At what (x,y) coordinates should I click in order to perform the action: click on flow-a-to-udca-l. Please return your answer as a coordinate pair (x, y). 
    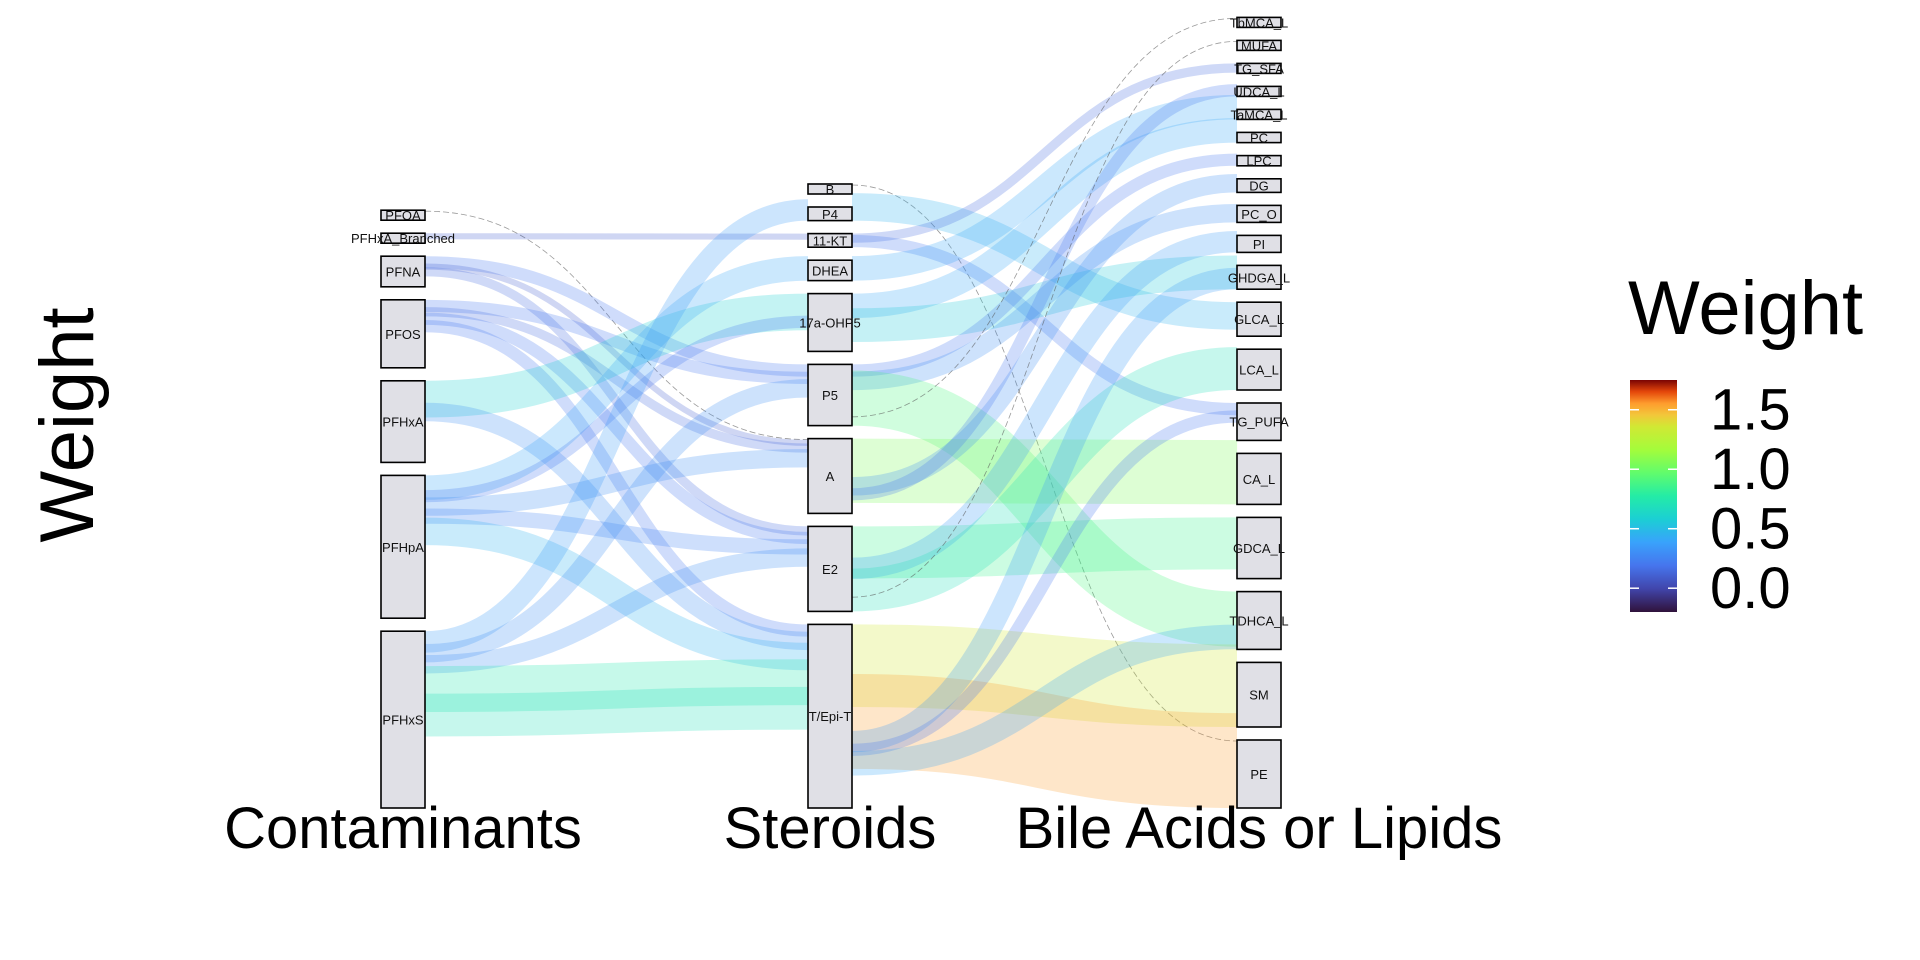
    Looking at the image, I should click on (1044, 292).